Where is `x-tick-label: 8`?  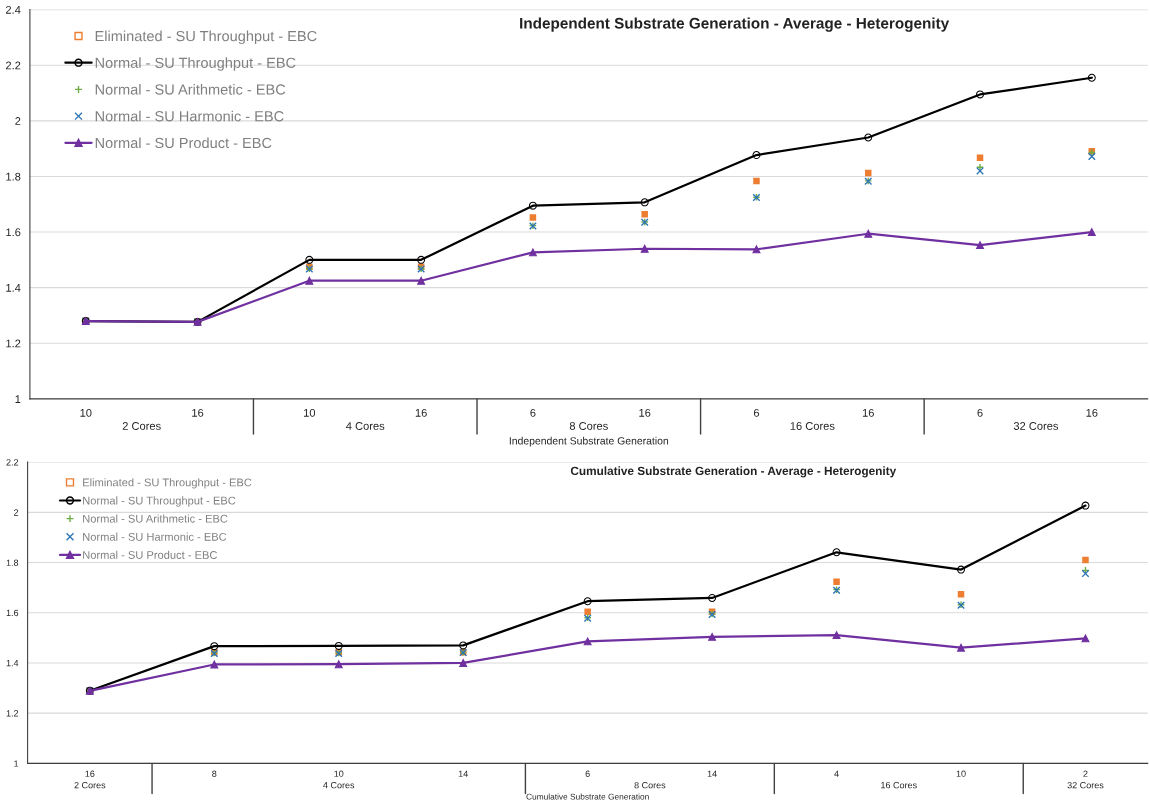 x-tick-label: 8 is located at coordinates (214, 773).